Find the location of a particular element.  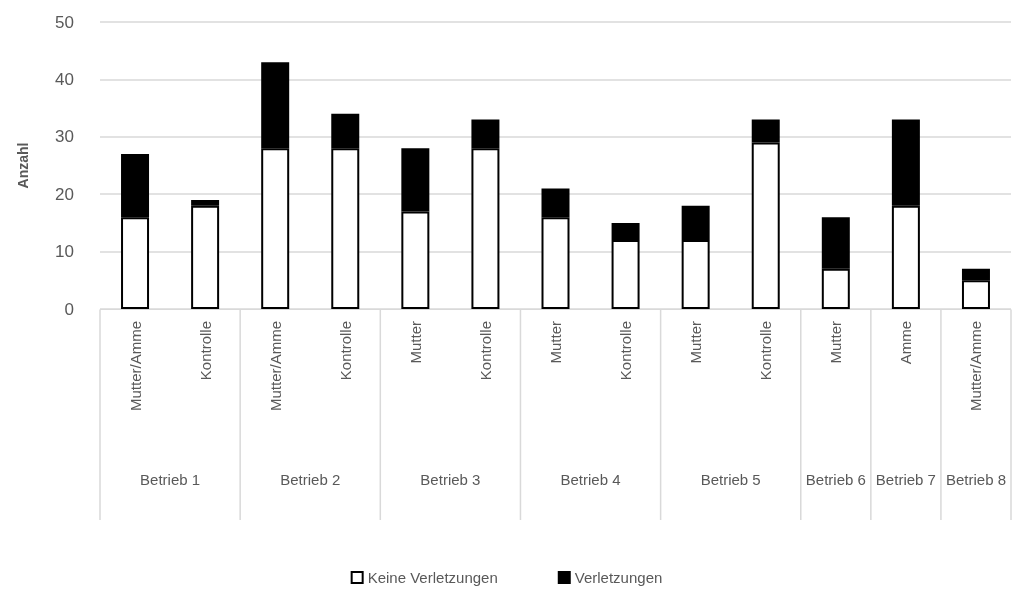

text: Betrieb 4 is located at coordinates (590, 479).